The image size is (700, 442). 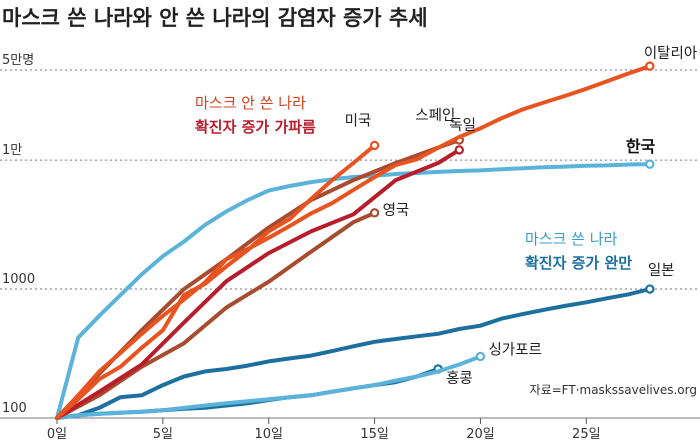 What do you see at coordinates (571, 239) in the screenshot?
I see `annotation-mask-line1: 마스크 쓴 나라` at bounding box center [571, 239].